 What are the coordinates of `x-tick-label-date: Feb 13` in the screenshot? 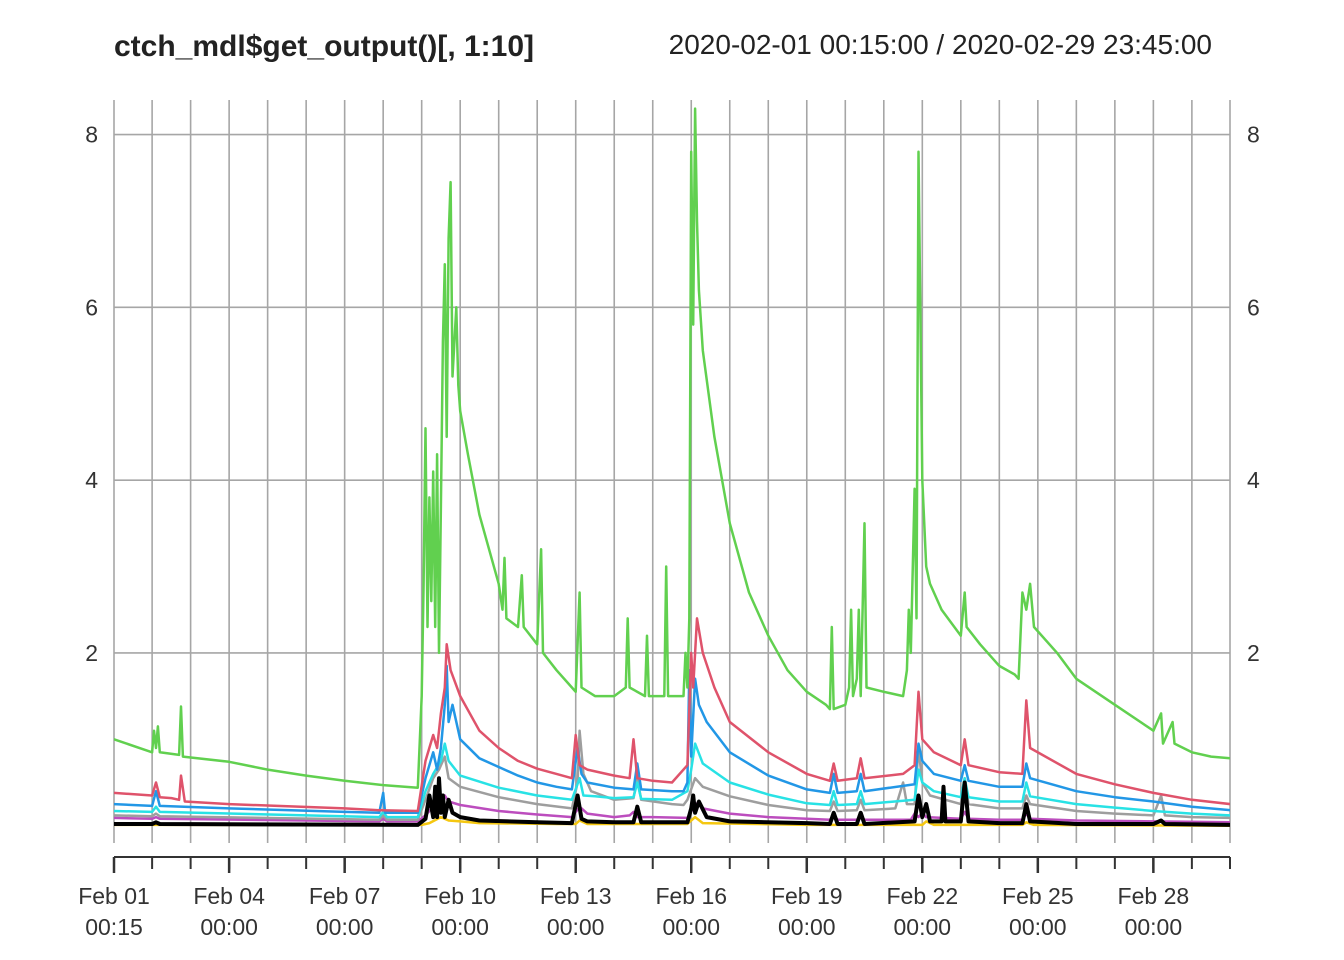 It's located at (576, 896).